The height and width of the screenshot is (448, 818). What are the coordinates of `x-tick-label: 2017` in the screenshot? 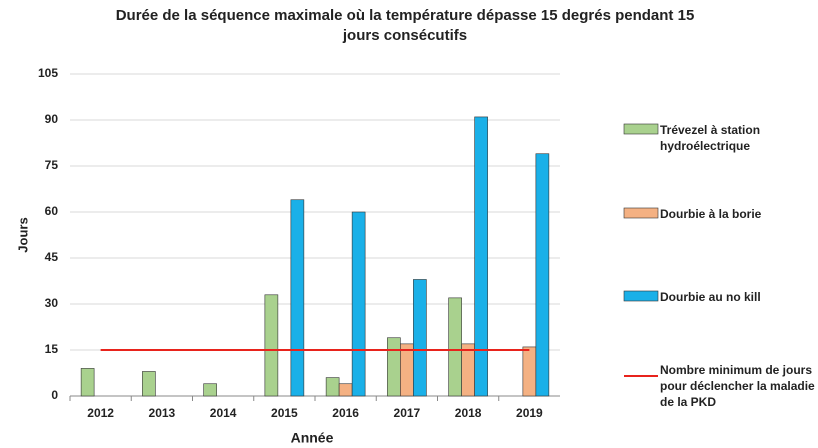 It's located at (407, 413).